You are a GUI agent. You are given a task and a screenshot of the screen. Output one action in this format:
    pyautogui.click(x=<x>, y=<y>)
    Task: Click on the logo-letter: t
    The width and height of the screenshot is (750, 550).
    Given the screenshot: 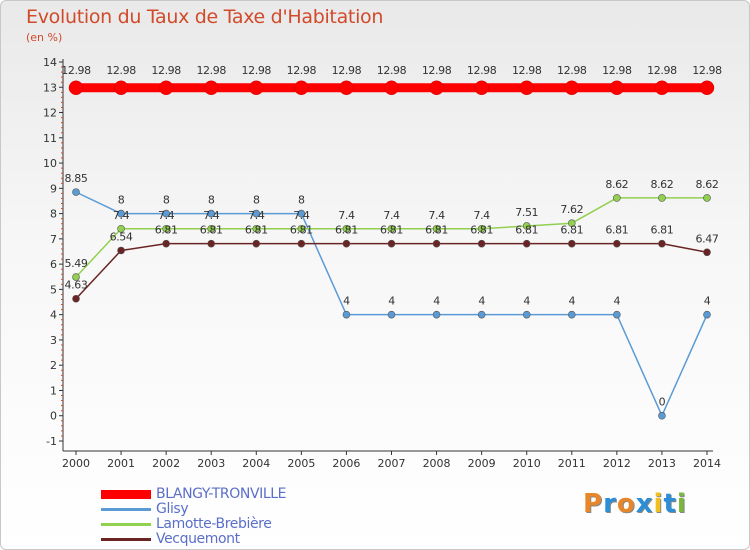 What is the action you would take?
    pyautogui.click(x=670, y=504)
    